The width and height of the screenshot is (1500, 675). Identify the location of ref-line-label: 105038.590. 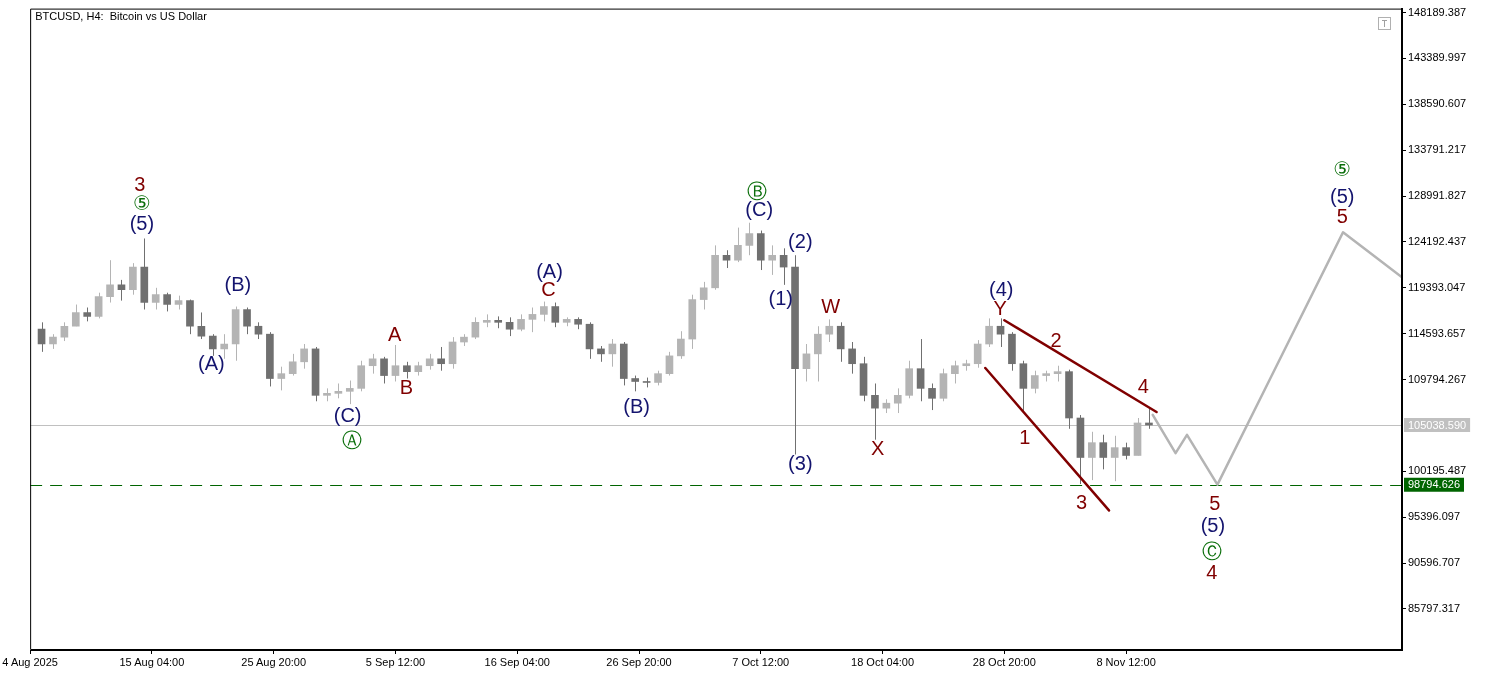
(1437, 424).